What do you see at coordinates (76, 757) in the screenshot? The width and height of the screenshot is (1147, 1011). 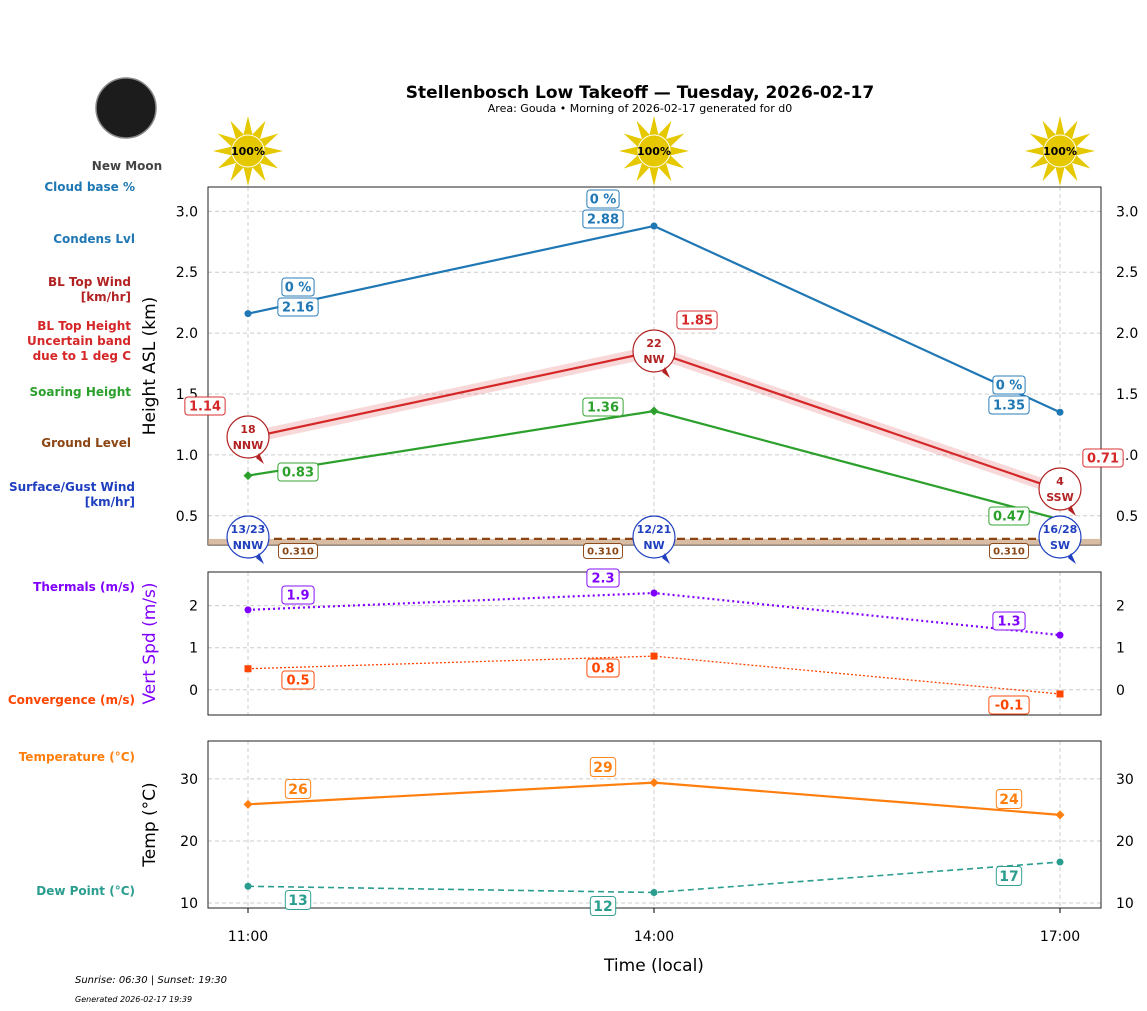 I see `label-temperature: Temperature (°C)` at bounding box center [76, 757].